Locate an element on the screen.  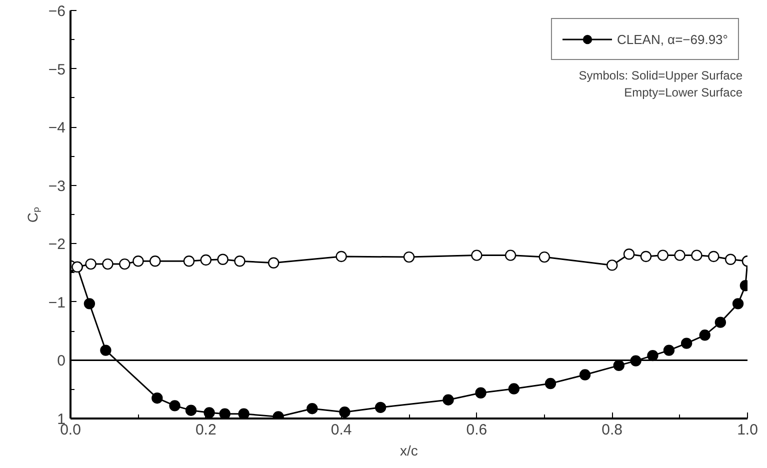
annotation: Symbols: Solid=Upper Surface Empty=Lower Surface is located at coordinates (660, 84).